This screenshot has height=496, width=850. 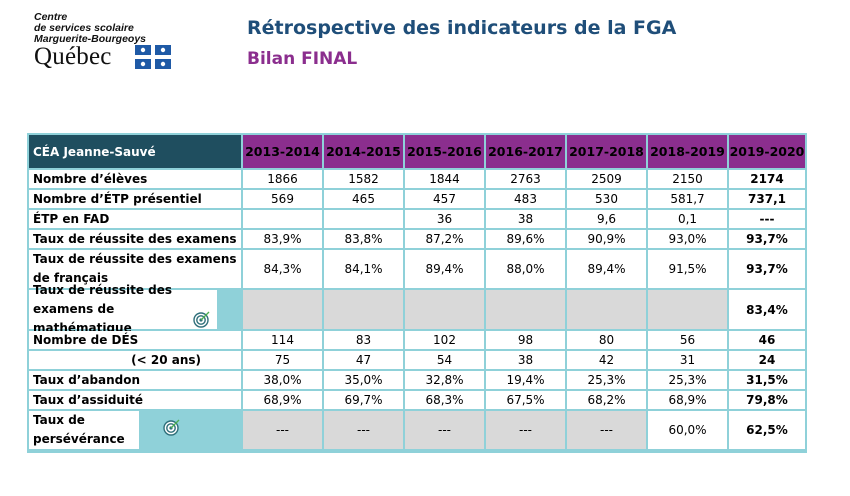 I want to click on table-cell: 19,4%, so click(x=525, y=380).